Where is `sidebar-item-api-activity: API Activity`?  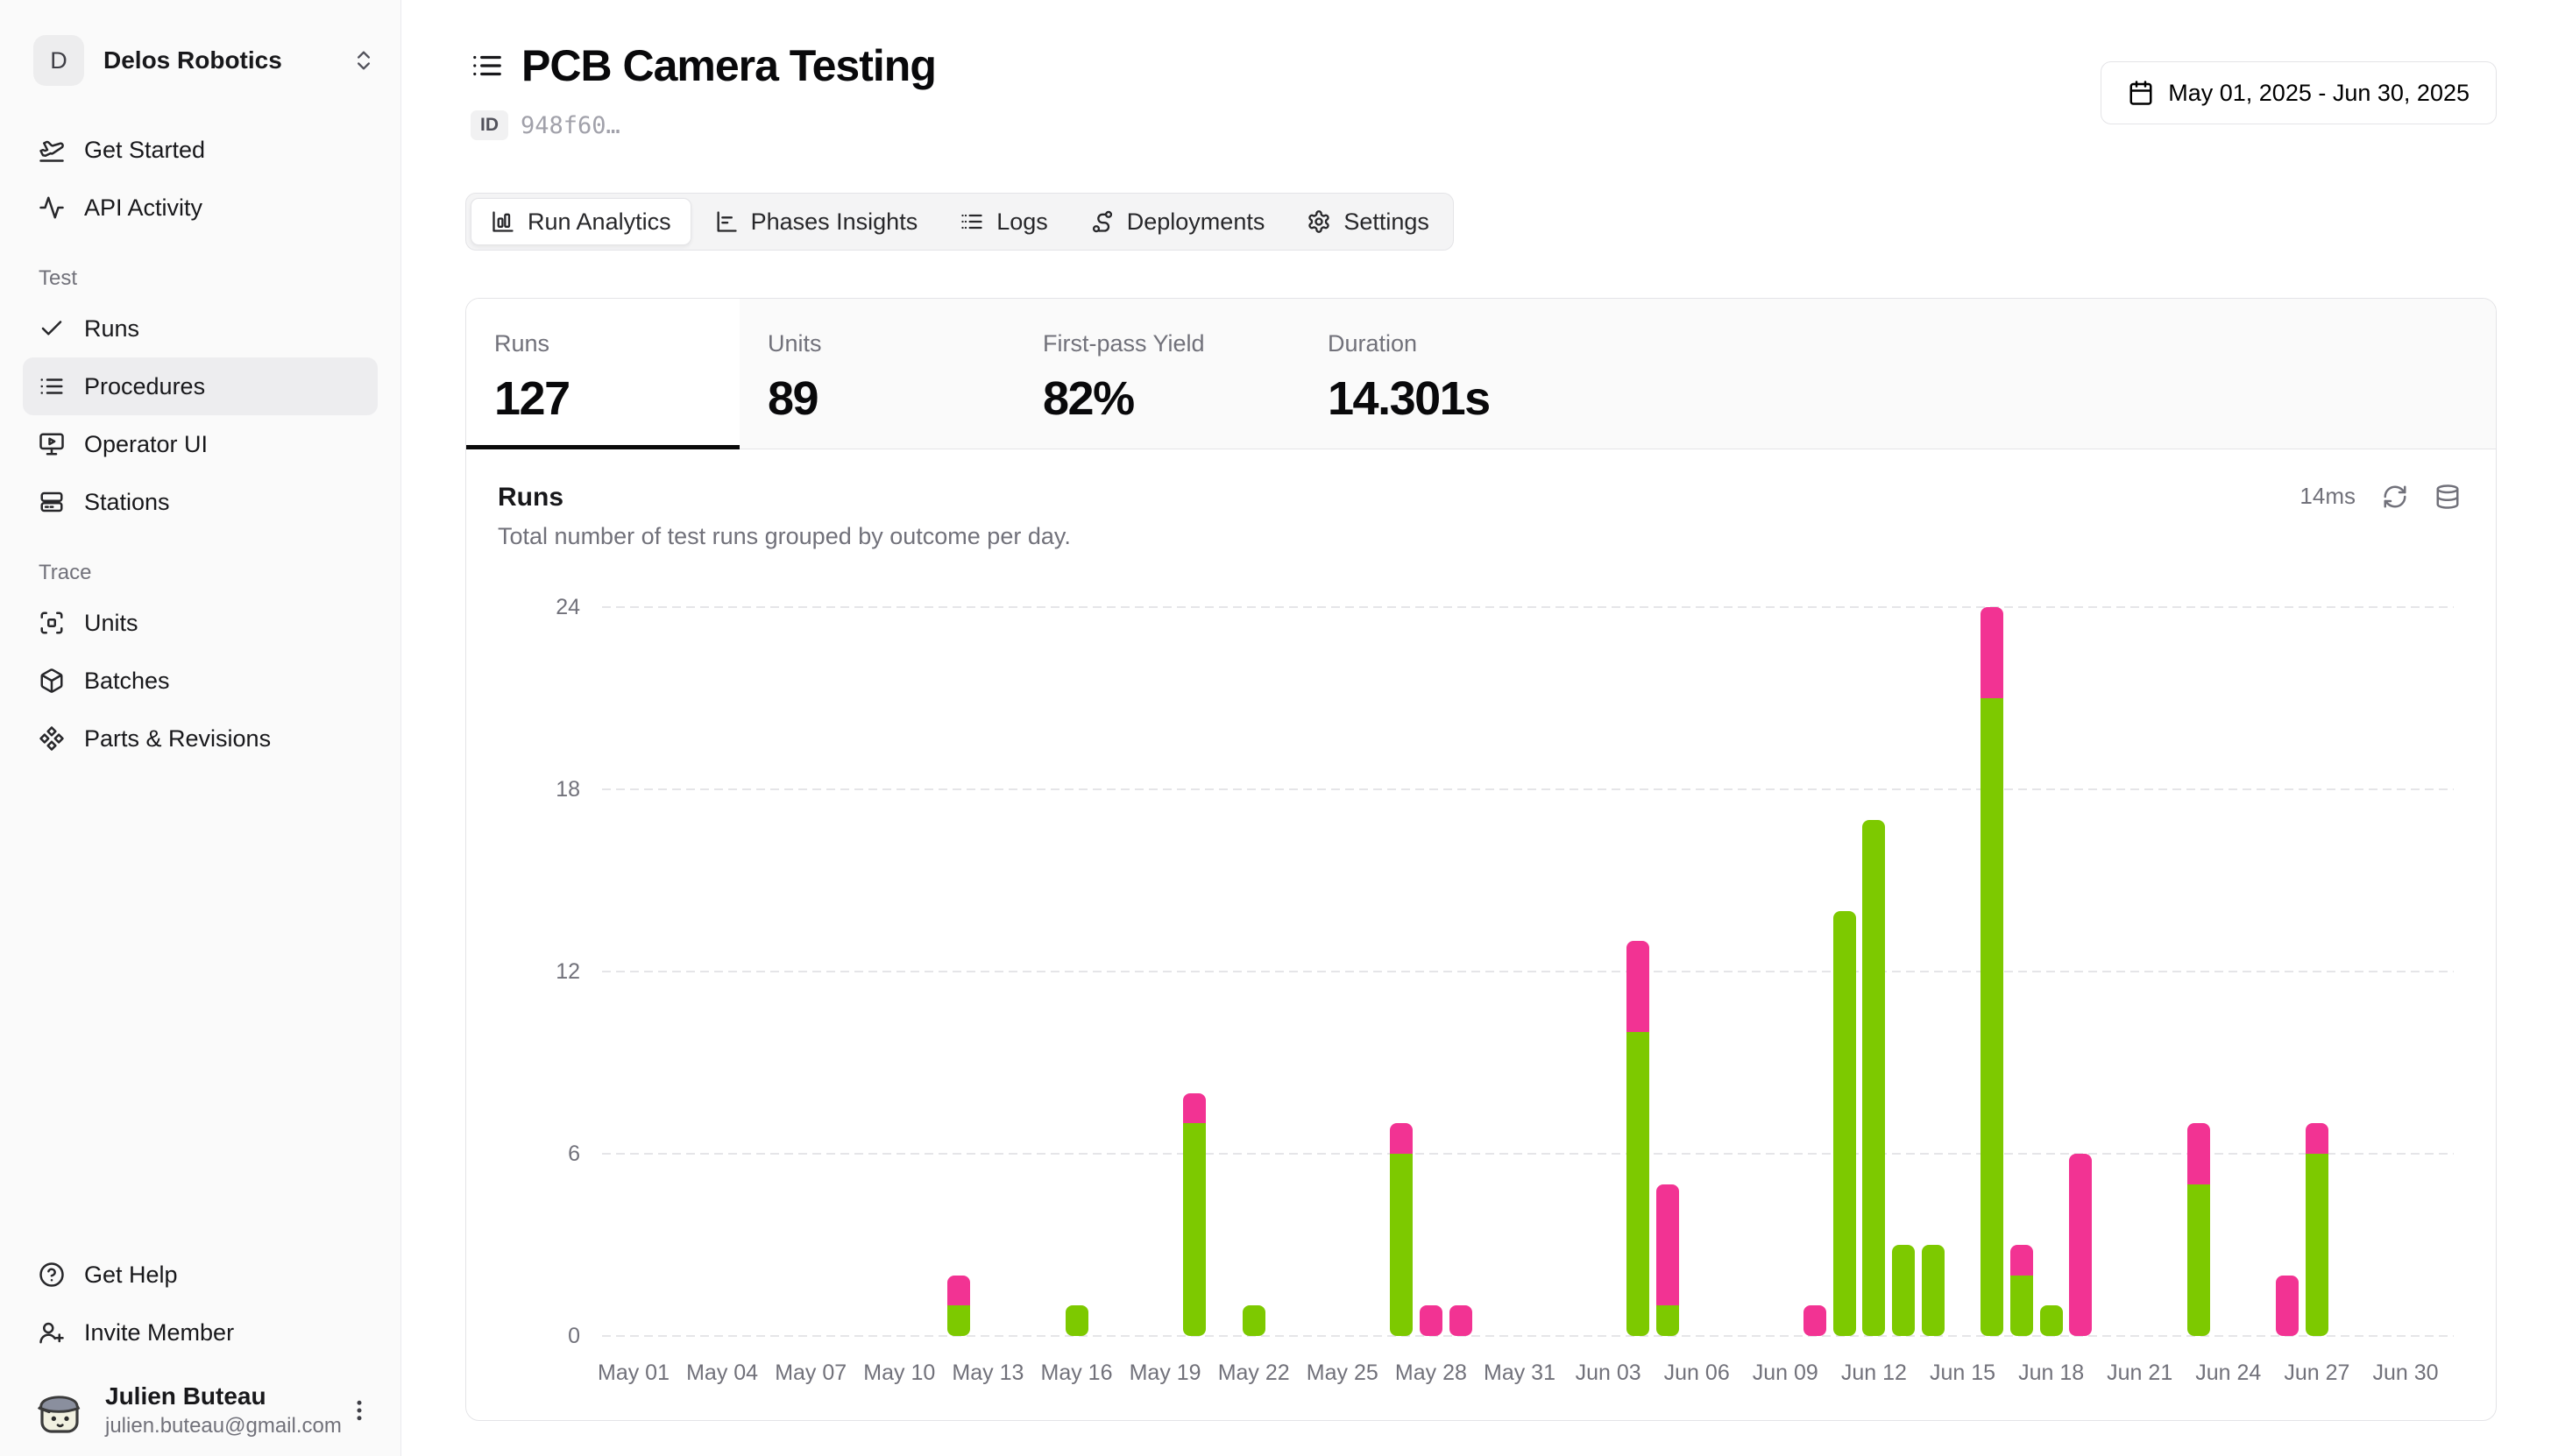
sidebar-item-api-activity: API Activity is located at coordinates (200, 208).